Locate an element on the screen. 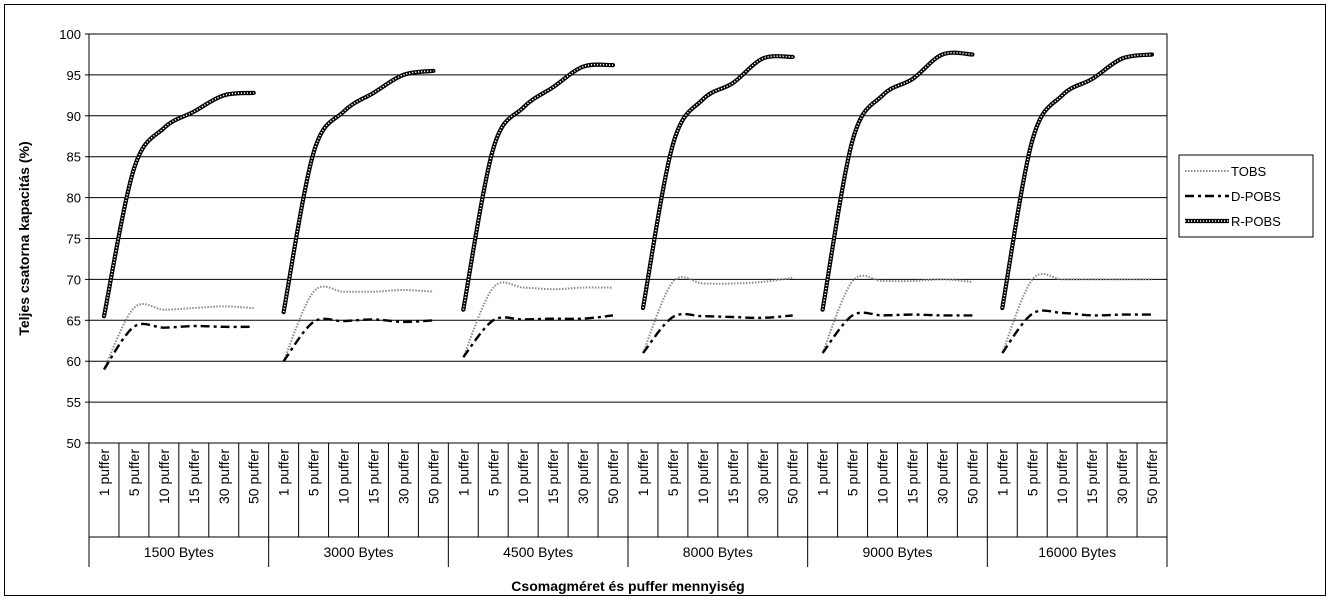  legend-box is located at coordinates (1246, 196).